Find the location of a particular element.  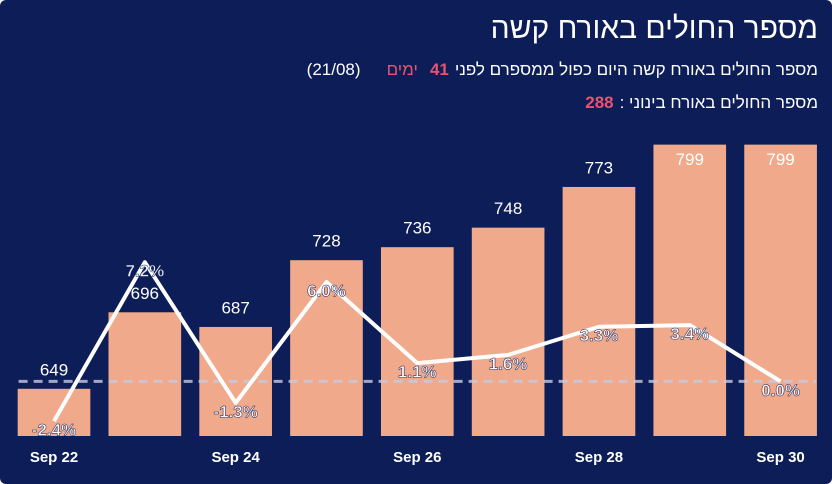

moderate-line: מספר החולים באורח בינוני : 288 is located at coordinates (698, 103).